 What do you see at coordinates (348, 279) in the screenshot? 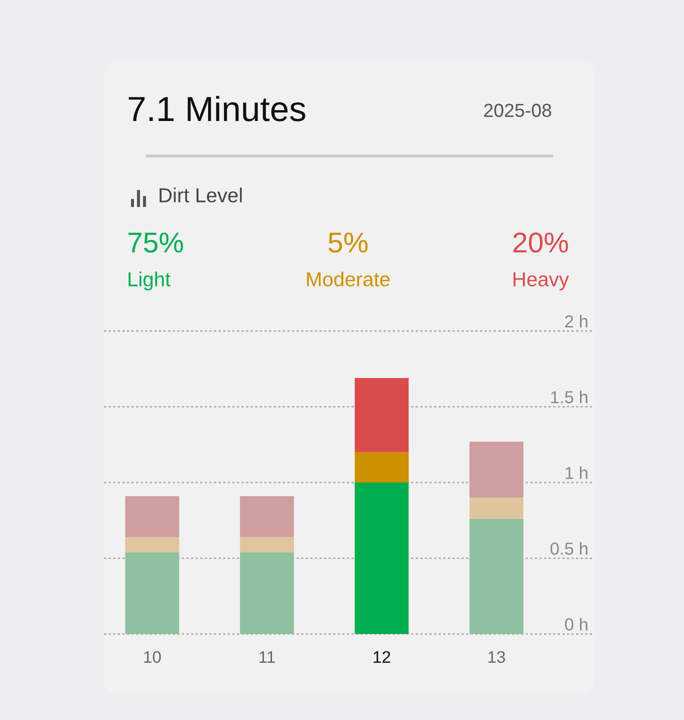
I see `text: Moderate` at bounding box center [348, 279].